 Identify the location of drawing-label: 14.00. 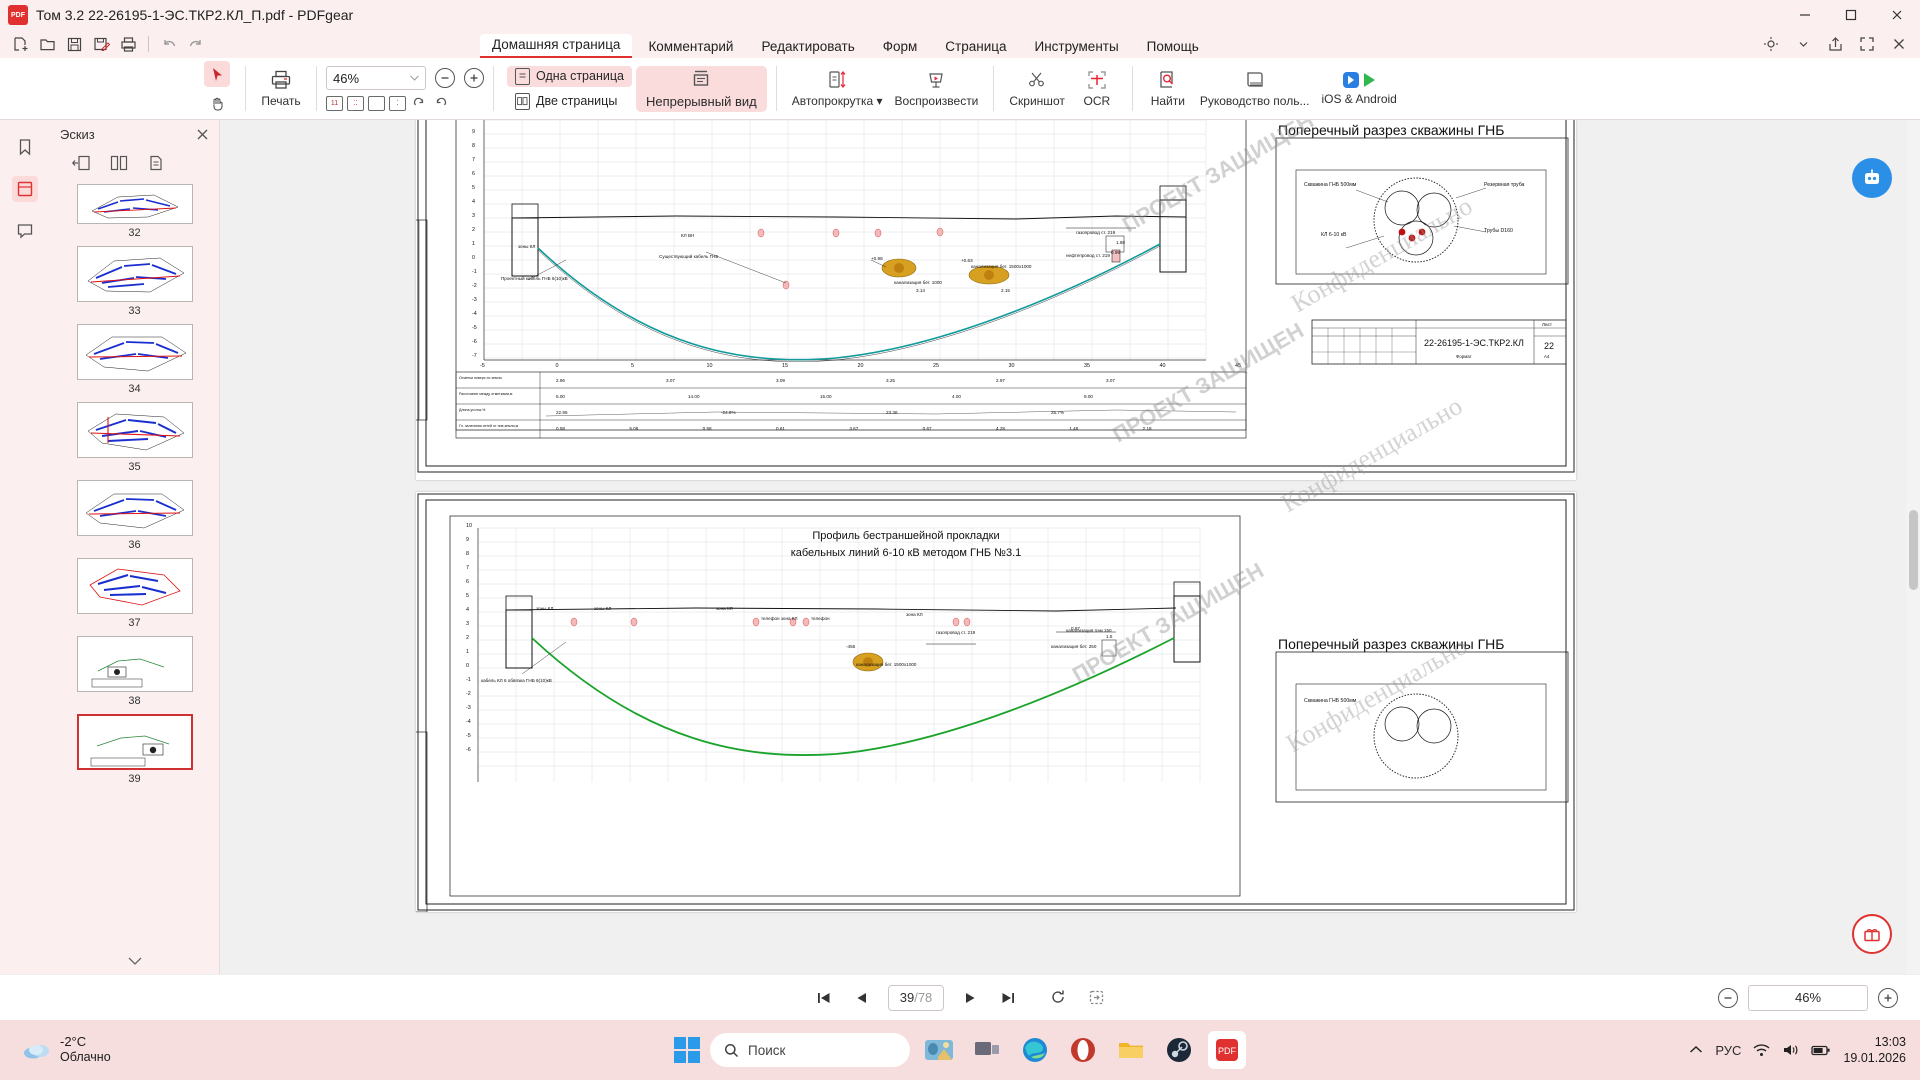
(694, 396).